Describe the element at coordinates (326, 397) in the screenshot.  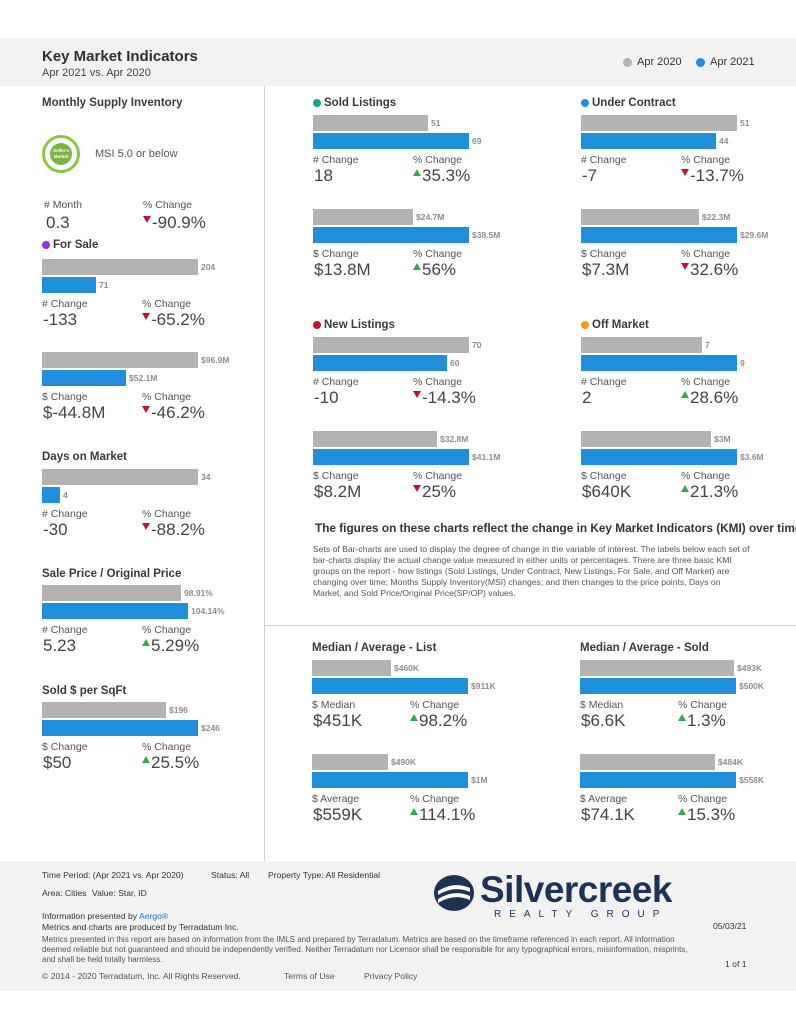
I see `change-value: -10` at that location.